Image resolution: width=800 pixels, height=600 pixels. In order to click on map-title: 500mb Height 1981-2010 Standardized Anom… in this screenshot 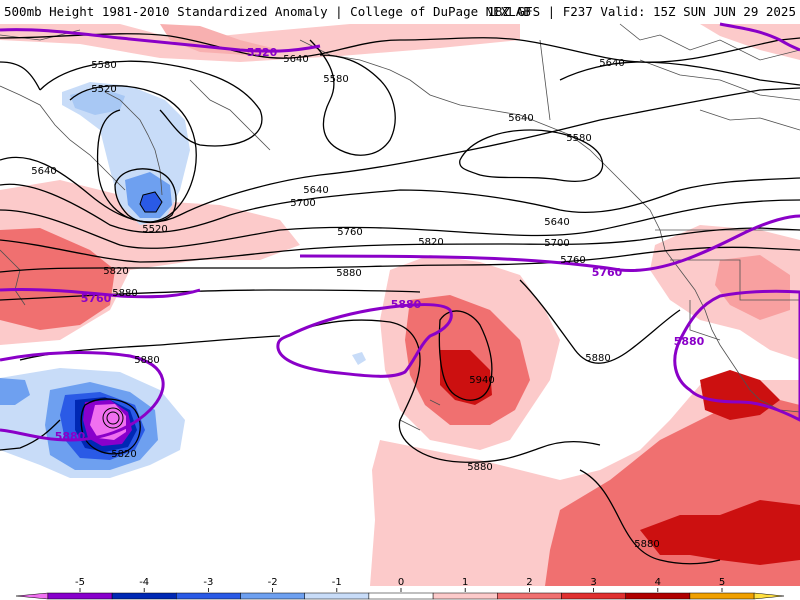, I will do `click(267, 11)`.